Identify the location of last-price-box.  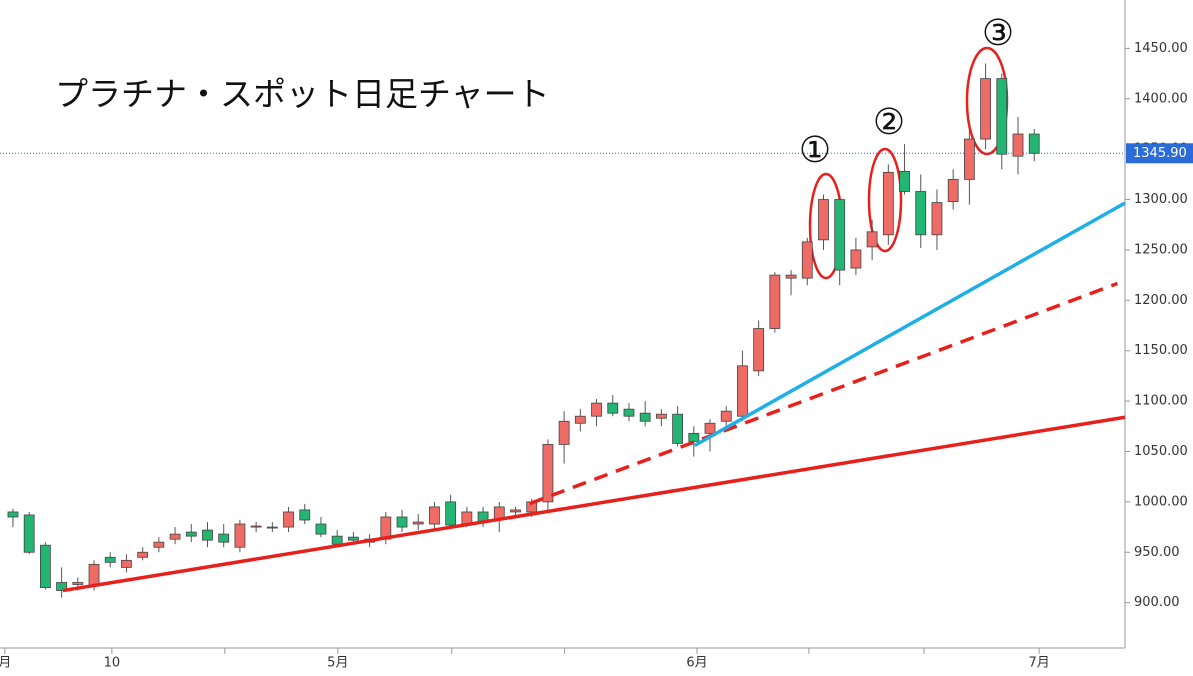
(1159, 153).